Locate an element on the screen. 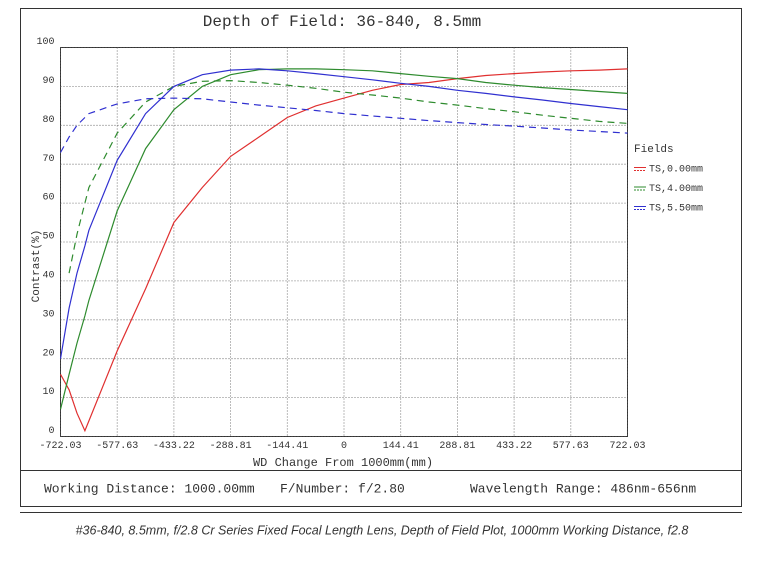  y-tick-label: 100 is located at coordinates (45, 42).